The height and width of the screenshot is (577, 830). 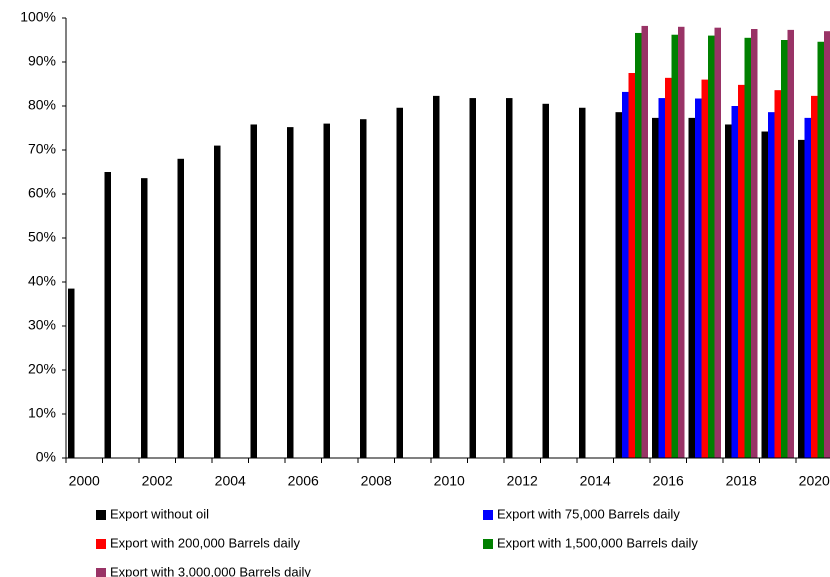 What do you see at coordinates (588, 513) in the screenshot?
I see `legend-label: Export with 75,000 Barrels daily` at bounding box center [588, 513].